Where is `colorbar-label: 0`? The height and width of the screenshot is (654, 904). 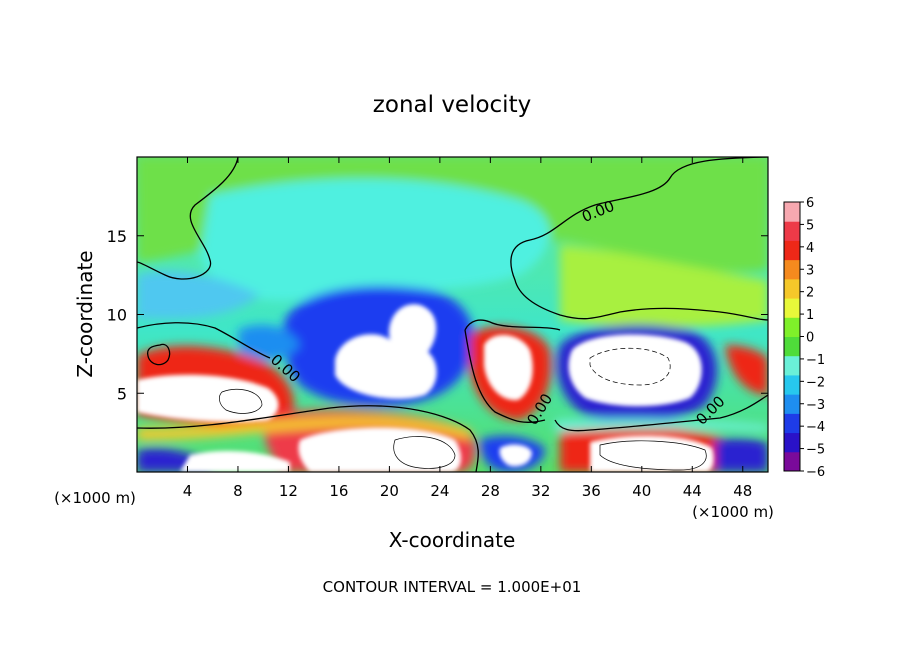 colorbar-label: 0 is located at coordinates (810, 338).